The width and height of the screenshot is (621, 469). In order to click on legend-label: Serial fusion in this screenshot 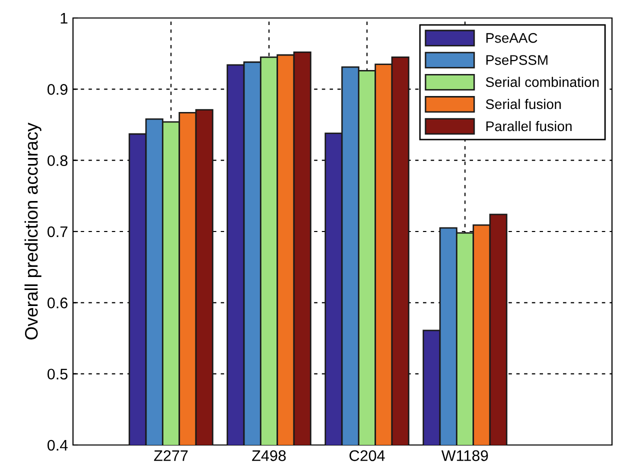, I will do `click(523, 104)`.